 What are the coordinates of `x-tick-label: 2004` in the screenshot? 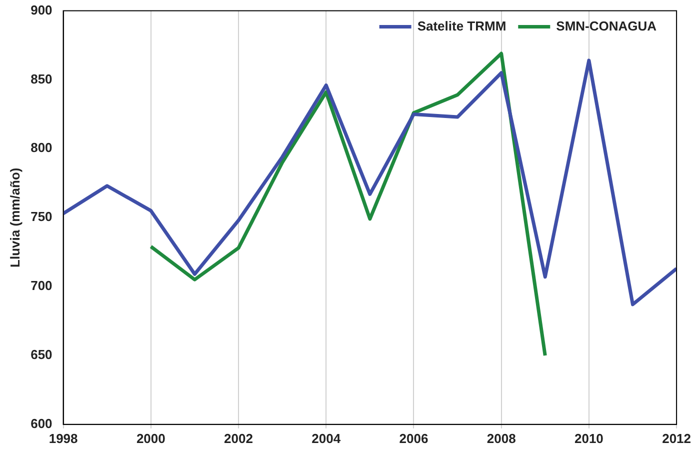 It's located at (327, 438).